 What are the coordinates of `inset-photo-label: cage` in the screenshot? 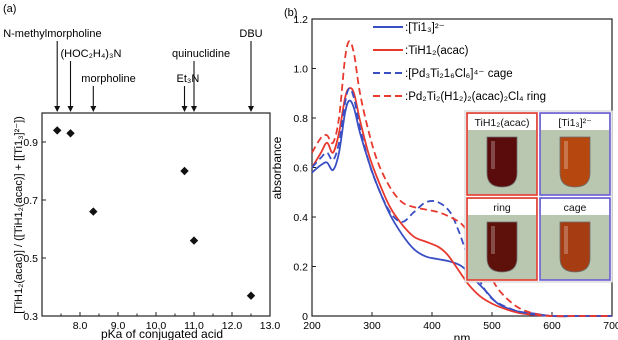 It's located at (575, 208).